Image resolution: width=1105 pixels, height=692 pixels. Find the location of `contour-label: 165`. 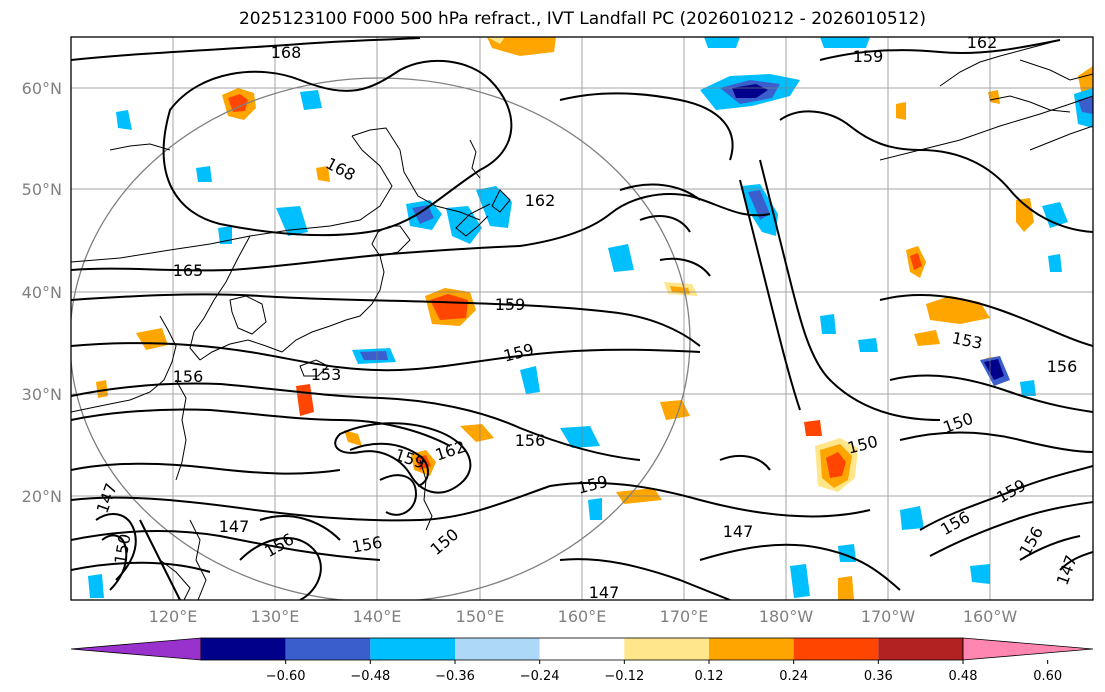

contour-label: 165 is located at coordinates (188, 270).